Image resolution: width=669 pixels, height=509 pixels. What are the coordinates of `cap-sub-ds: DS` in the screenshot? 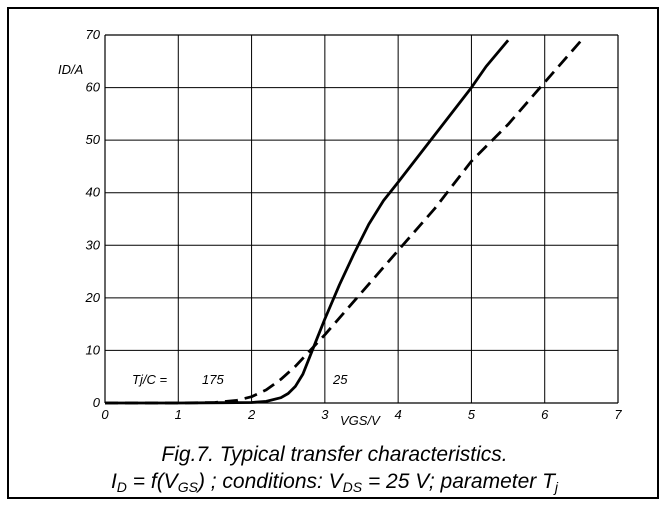 It's located at (352, 487).